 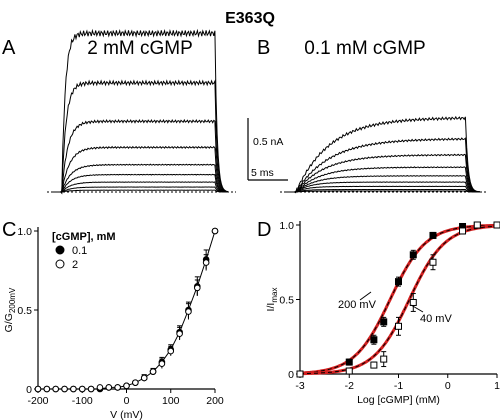 I want to click on panel-c-x-axis-label: V (mV), so click(x=126, y=414).